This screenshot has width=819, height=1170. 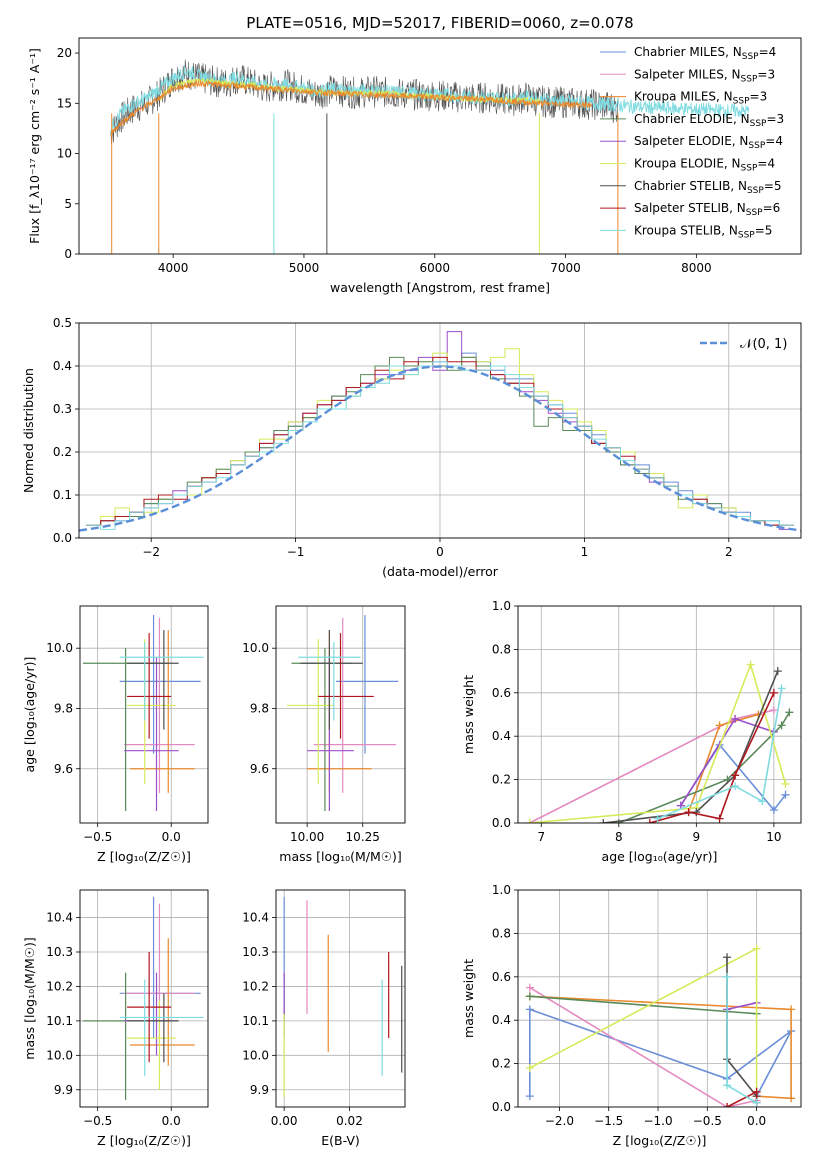 What do you see at coordinates (440, 445) in the screenshot?
I see `histogram-step` at bounding box center [440, 445].